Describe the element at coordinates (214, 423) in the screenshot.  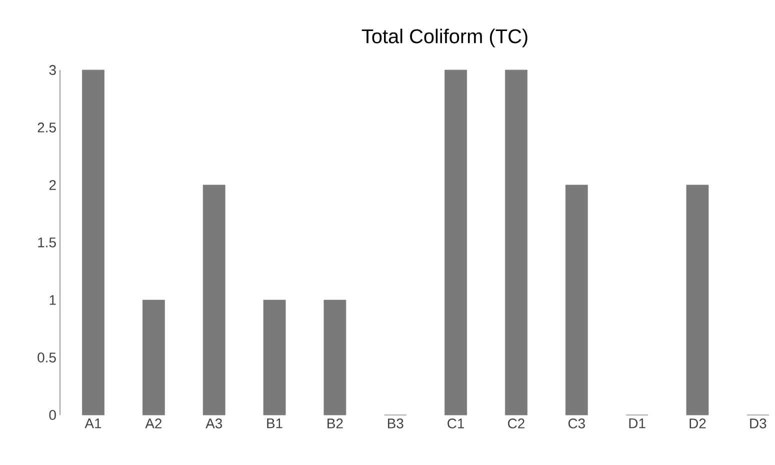
I see `x-tick-label: A3` at that location.